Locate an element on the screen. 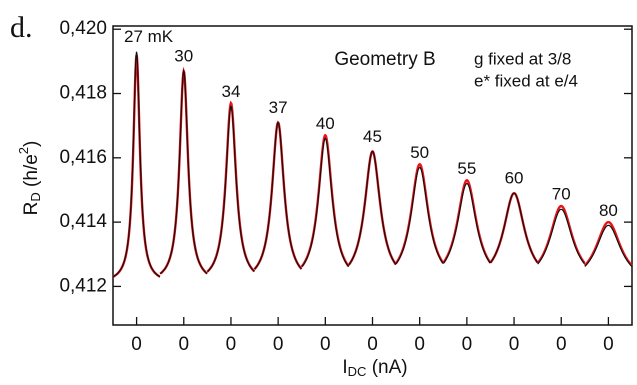  x-label-part: I is located at coordinates (344, 367).